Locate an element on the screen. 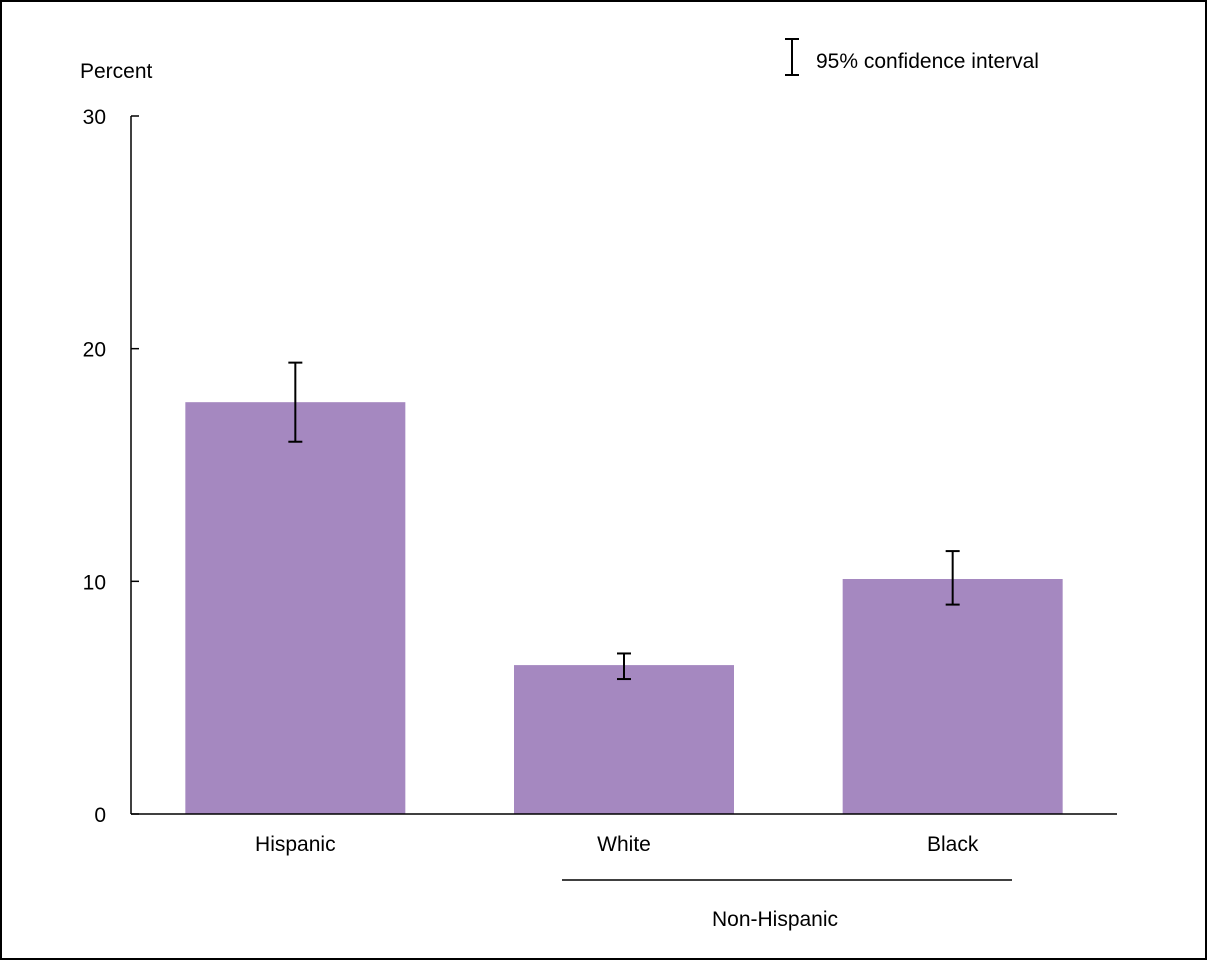  x-axis: Hispanic White Black is located at coordinates (624, 834).